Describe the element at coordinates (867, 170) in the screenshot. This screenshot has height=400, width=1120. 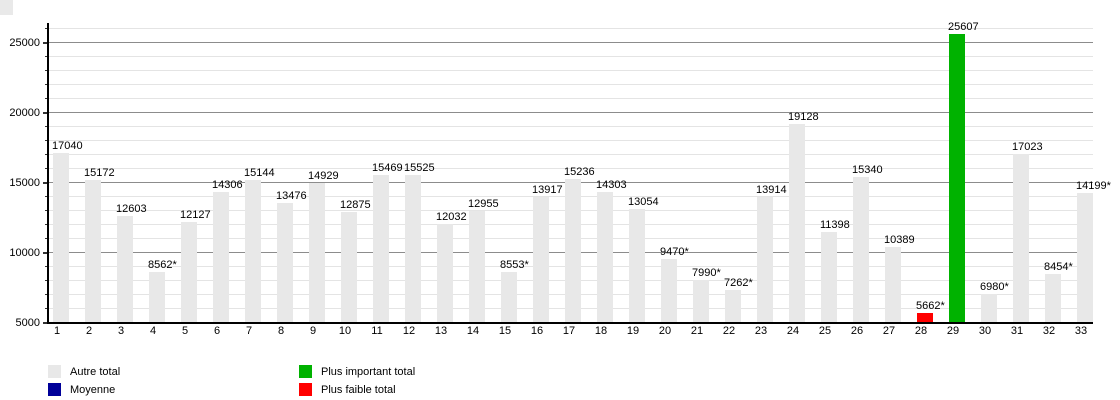
I see `bar-value-label: 15340` at that location.